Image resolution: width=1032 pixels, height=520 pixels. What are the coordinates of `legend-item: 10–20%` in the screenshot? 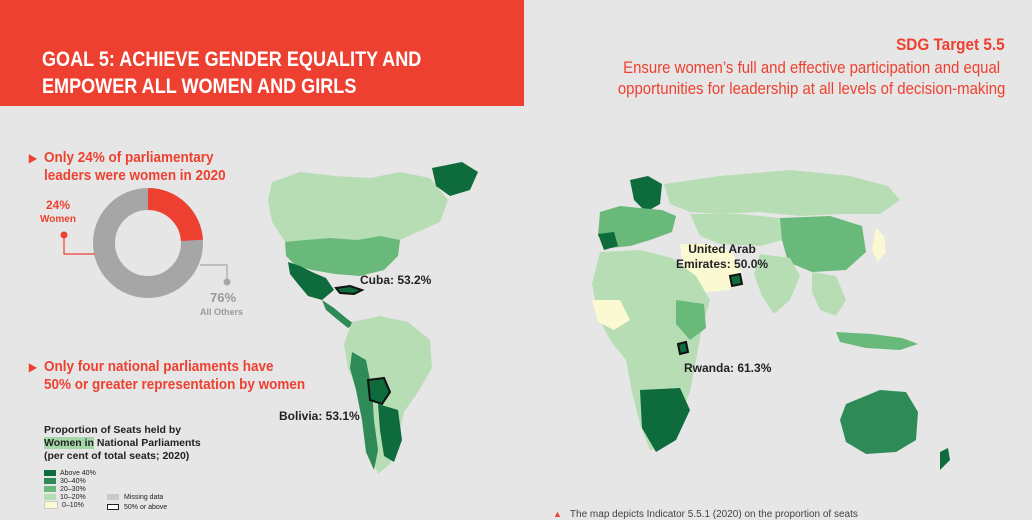 It's located at (70, 497).